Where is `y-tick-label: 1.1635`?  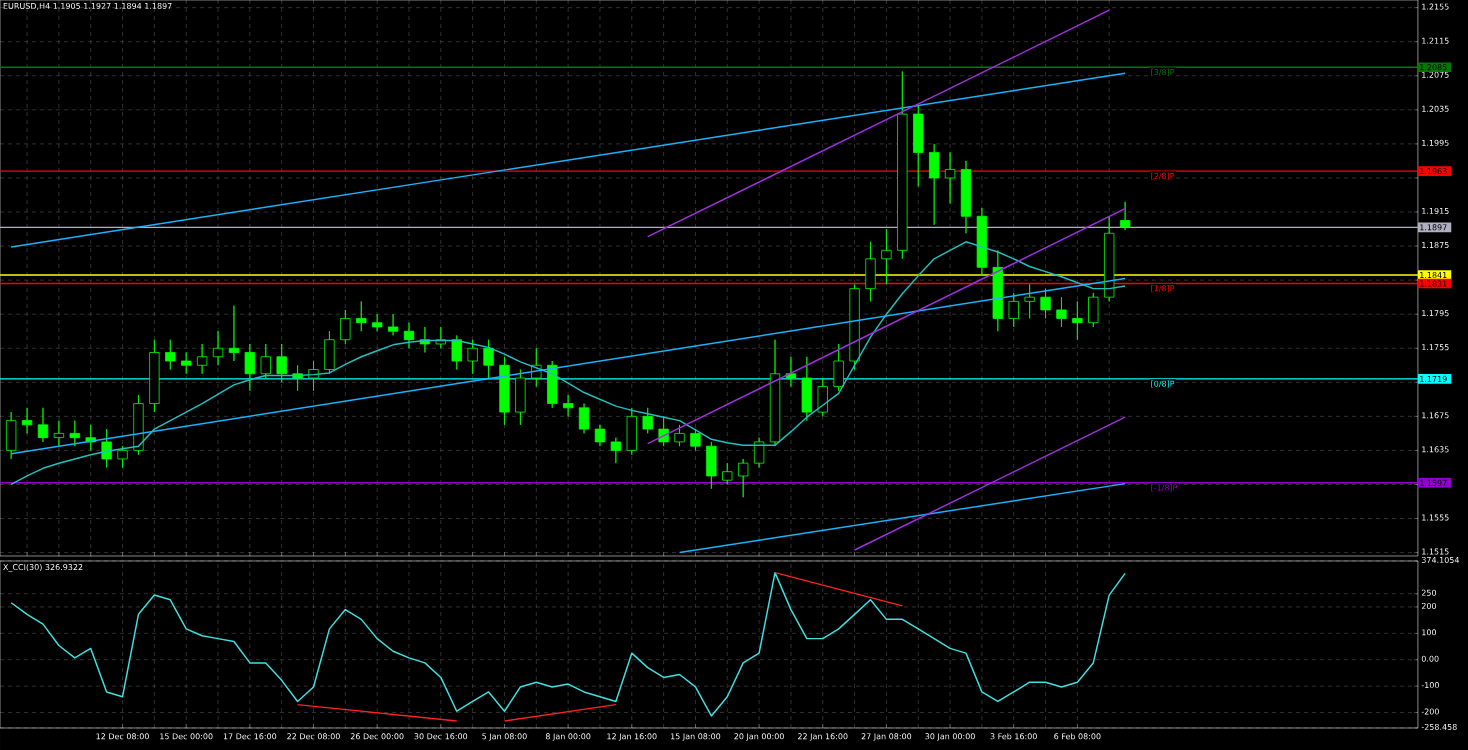
y-tick-label: 1.1635 is located at coordinates (1435, 449).